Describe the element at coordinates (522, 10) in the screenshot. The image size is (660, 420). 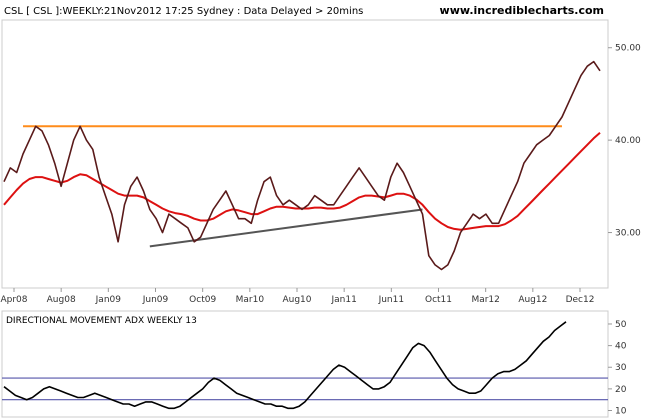
I see `brand-link: www.incrediblecharts.com` at that location.